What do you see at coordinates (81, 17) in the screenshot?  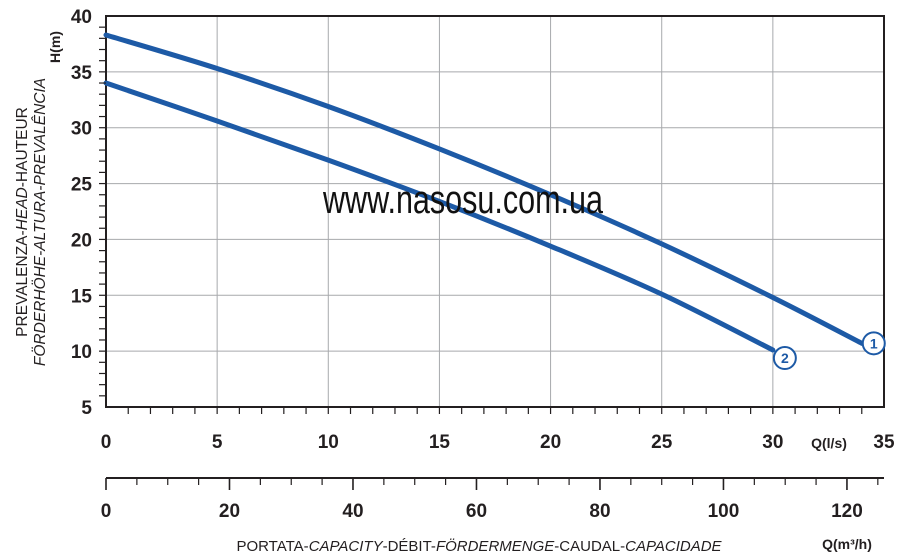 I see `y-tick-label: 40` at bounding box center [81, 17].